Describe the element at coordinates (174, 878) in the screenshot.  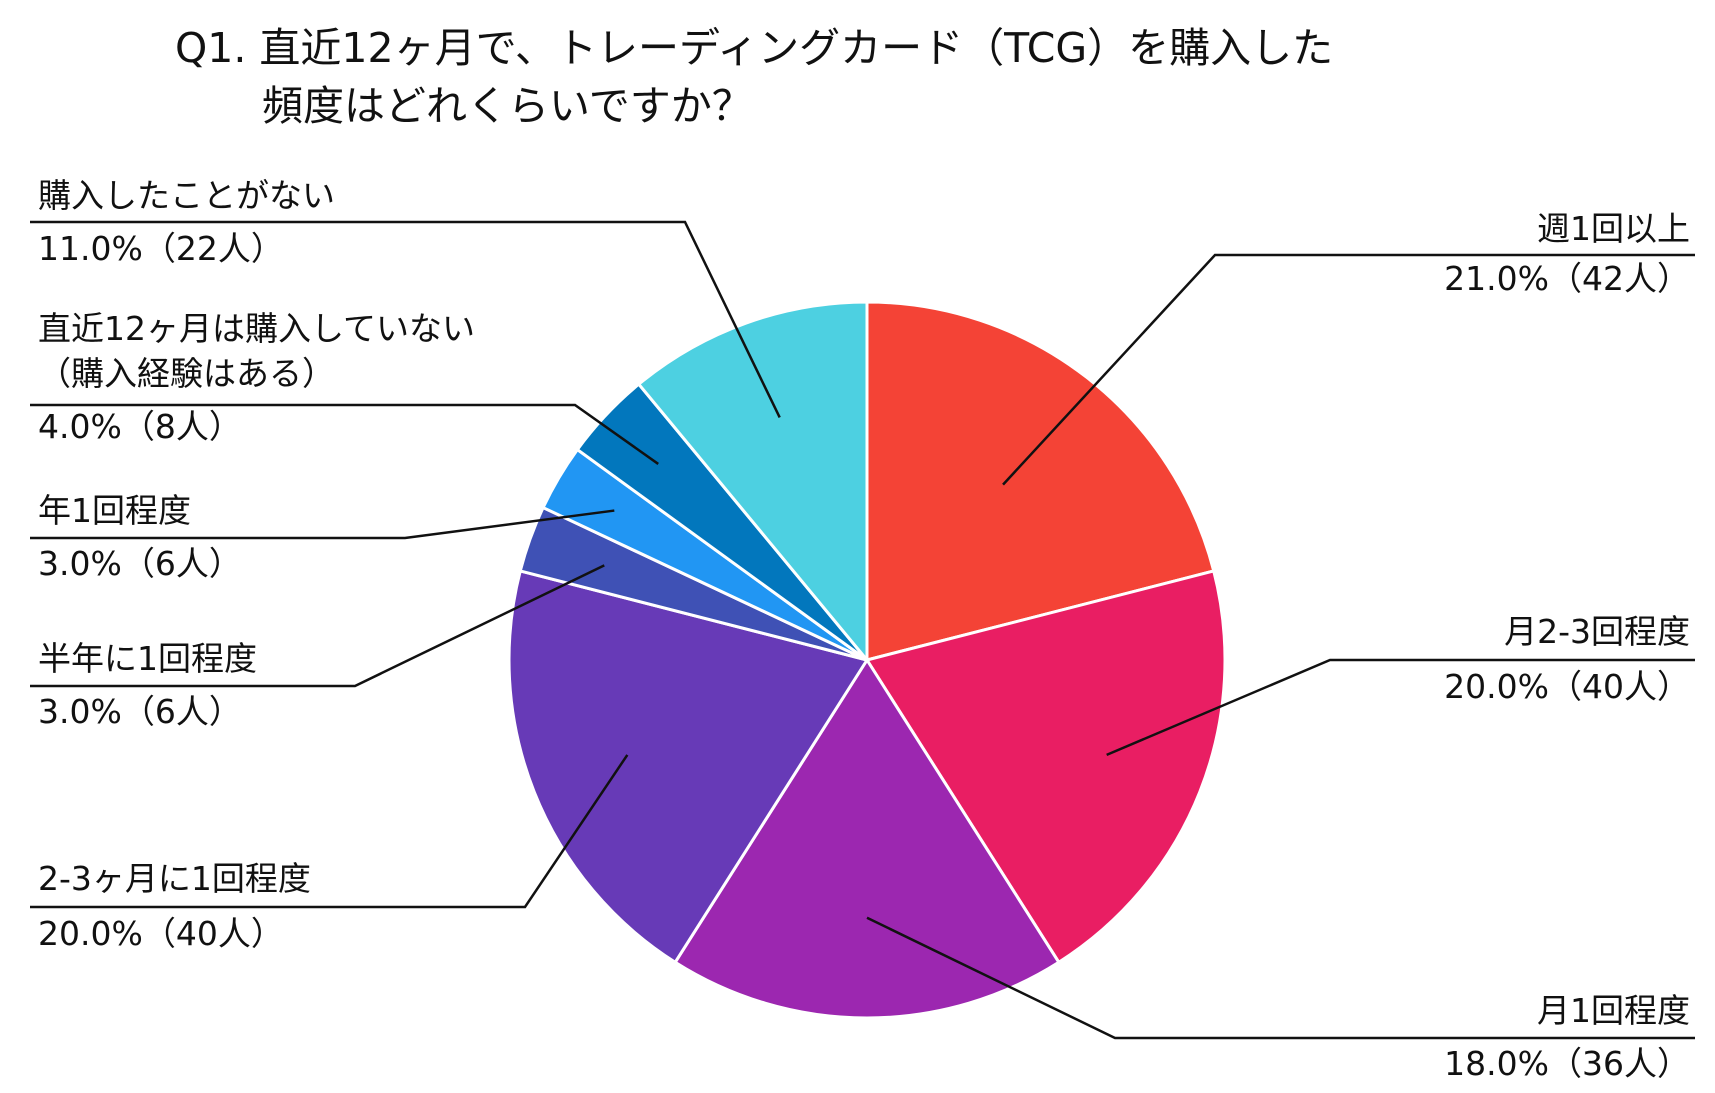
I see `slice-category-label: 2-3ヶ月に1回程度` at that location.